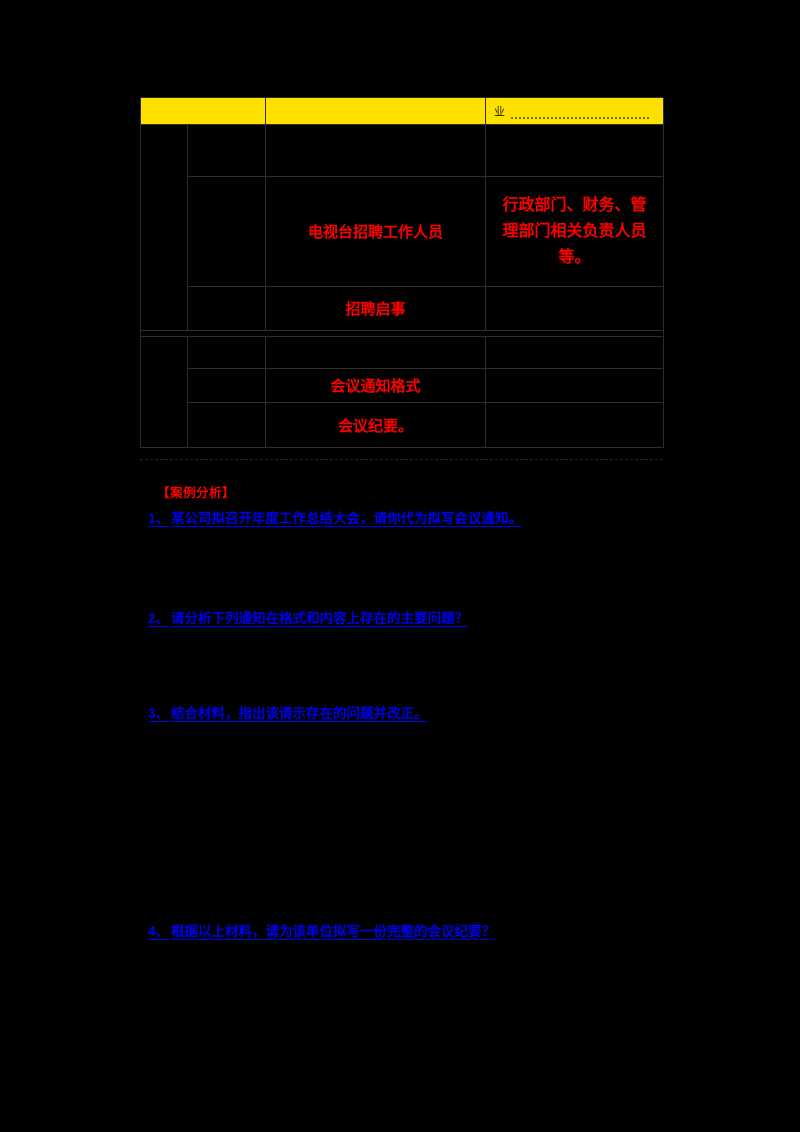 This screenshot has height=1132, width=800. I want to click on table-row6-col3: 会议纪要。, so click(376, 425).